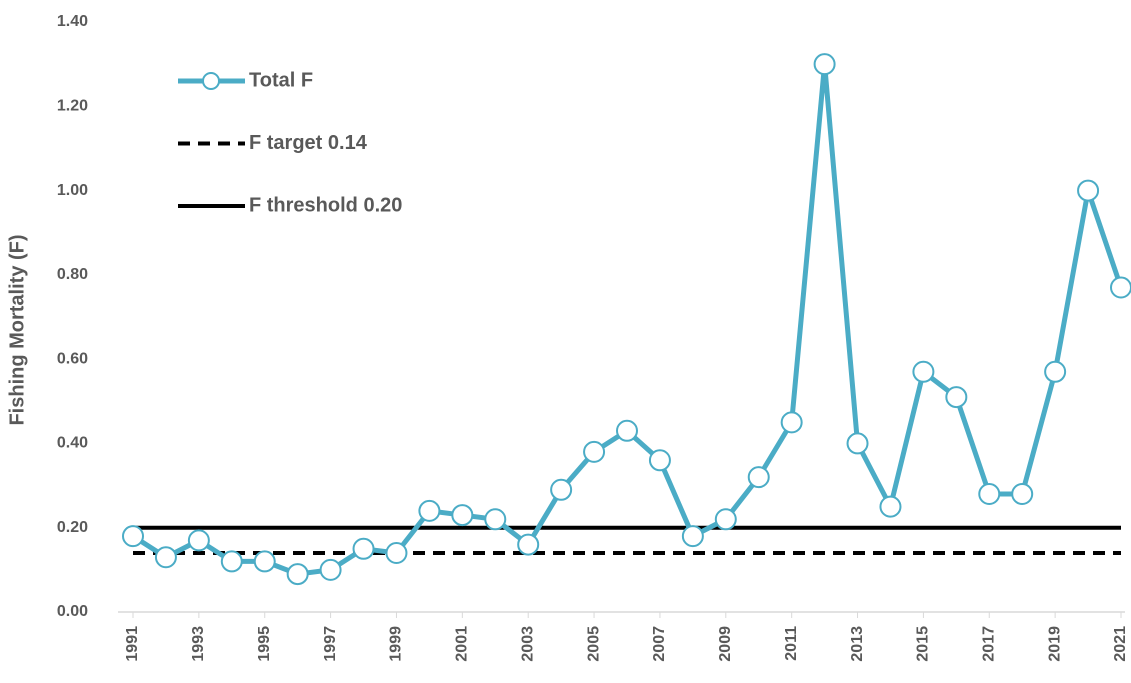  What do you see at coordinates (659, 644) in the screenshot?
I see `x-tick-label: 2007` at bounding box center [659, 644].